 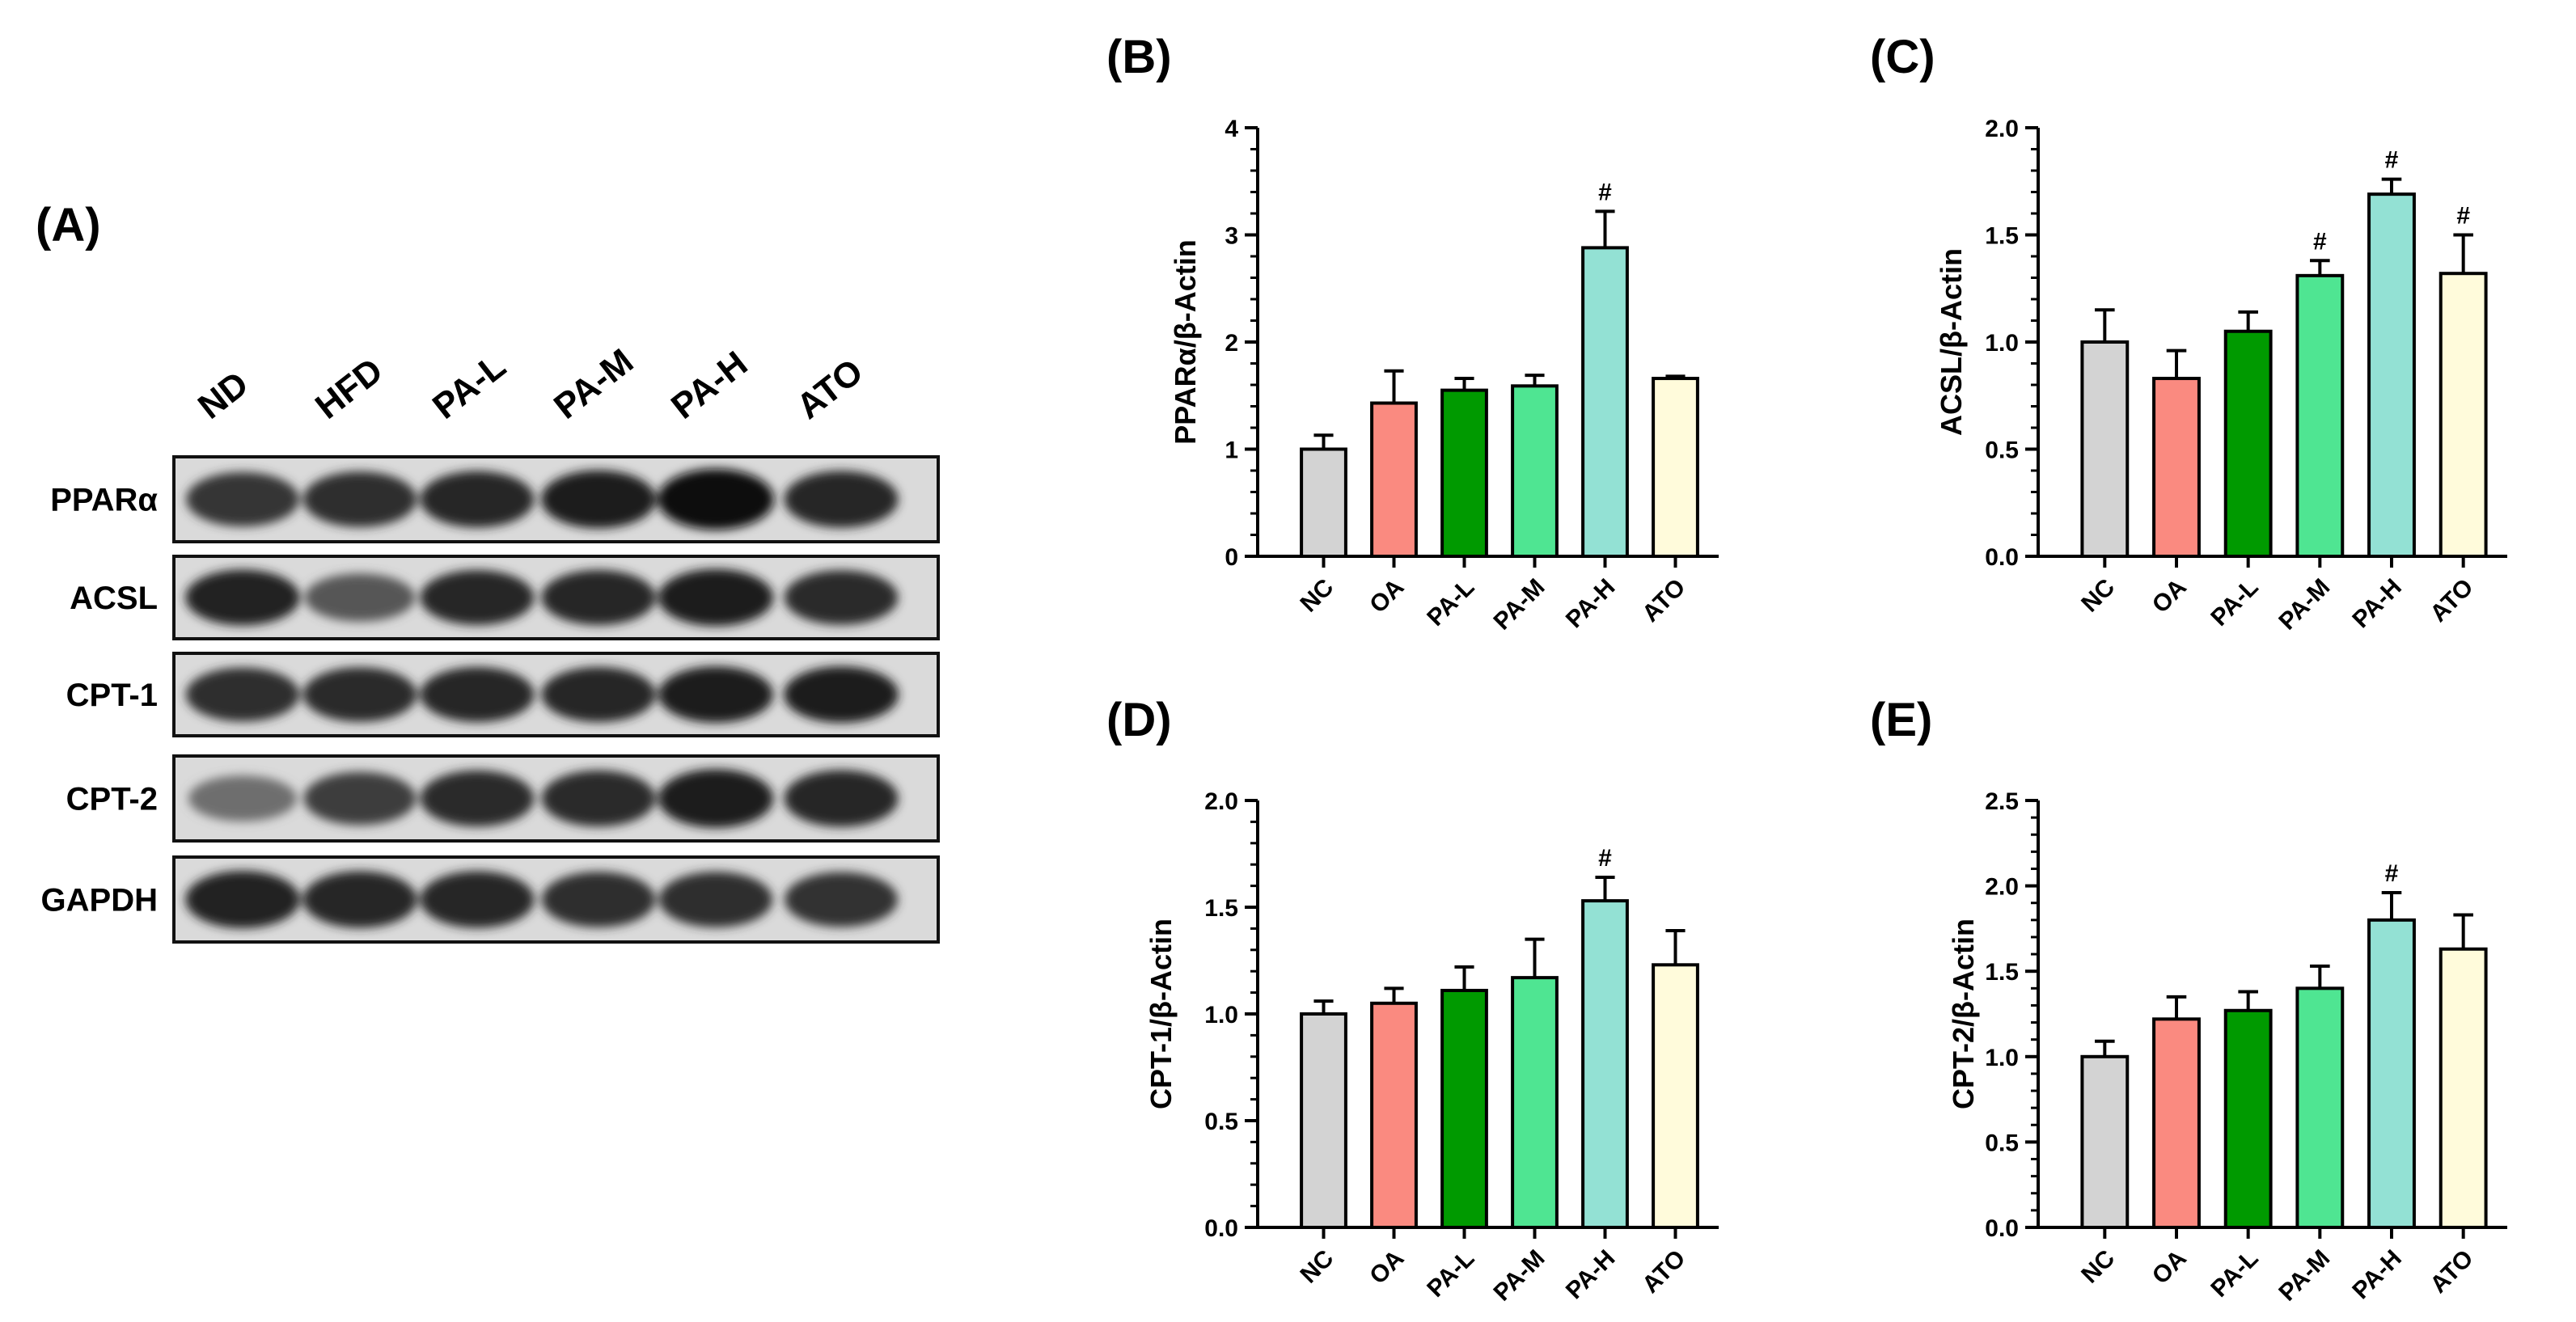 What do you see at coordinates (1964, 1014) in the screenshot?
I see `y-axis-title-e: CPT-2/β-Actin` at bounding box center [1964, 1014].